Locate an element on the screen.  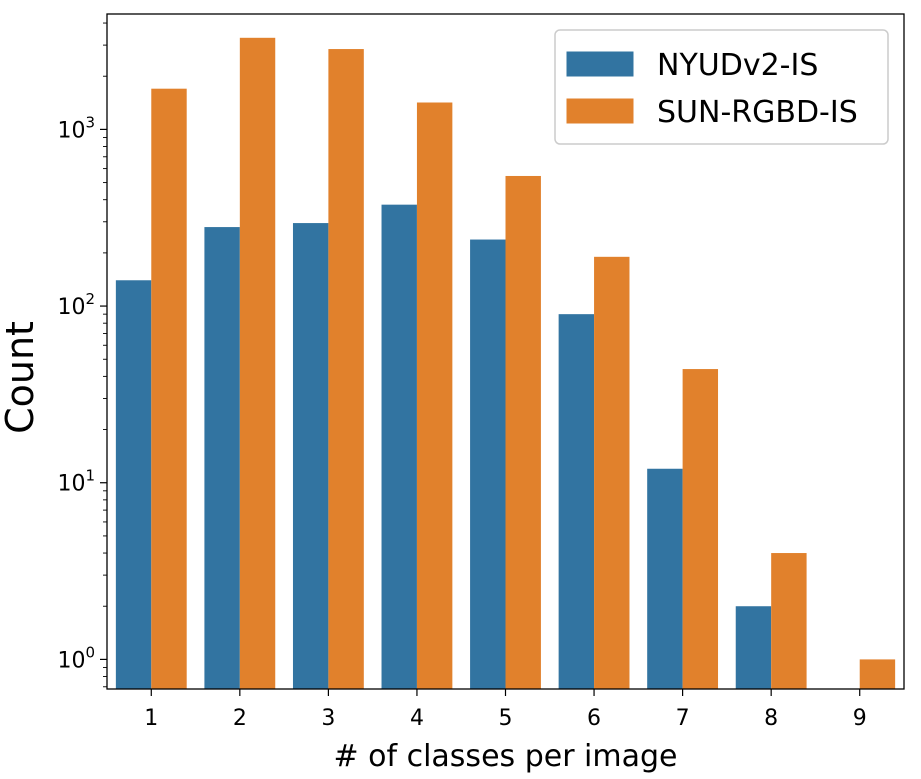
legend-swatch-sun-rgbd-is is located at coordinates (600, 111).